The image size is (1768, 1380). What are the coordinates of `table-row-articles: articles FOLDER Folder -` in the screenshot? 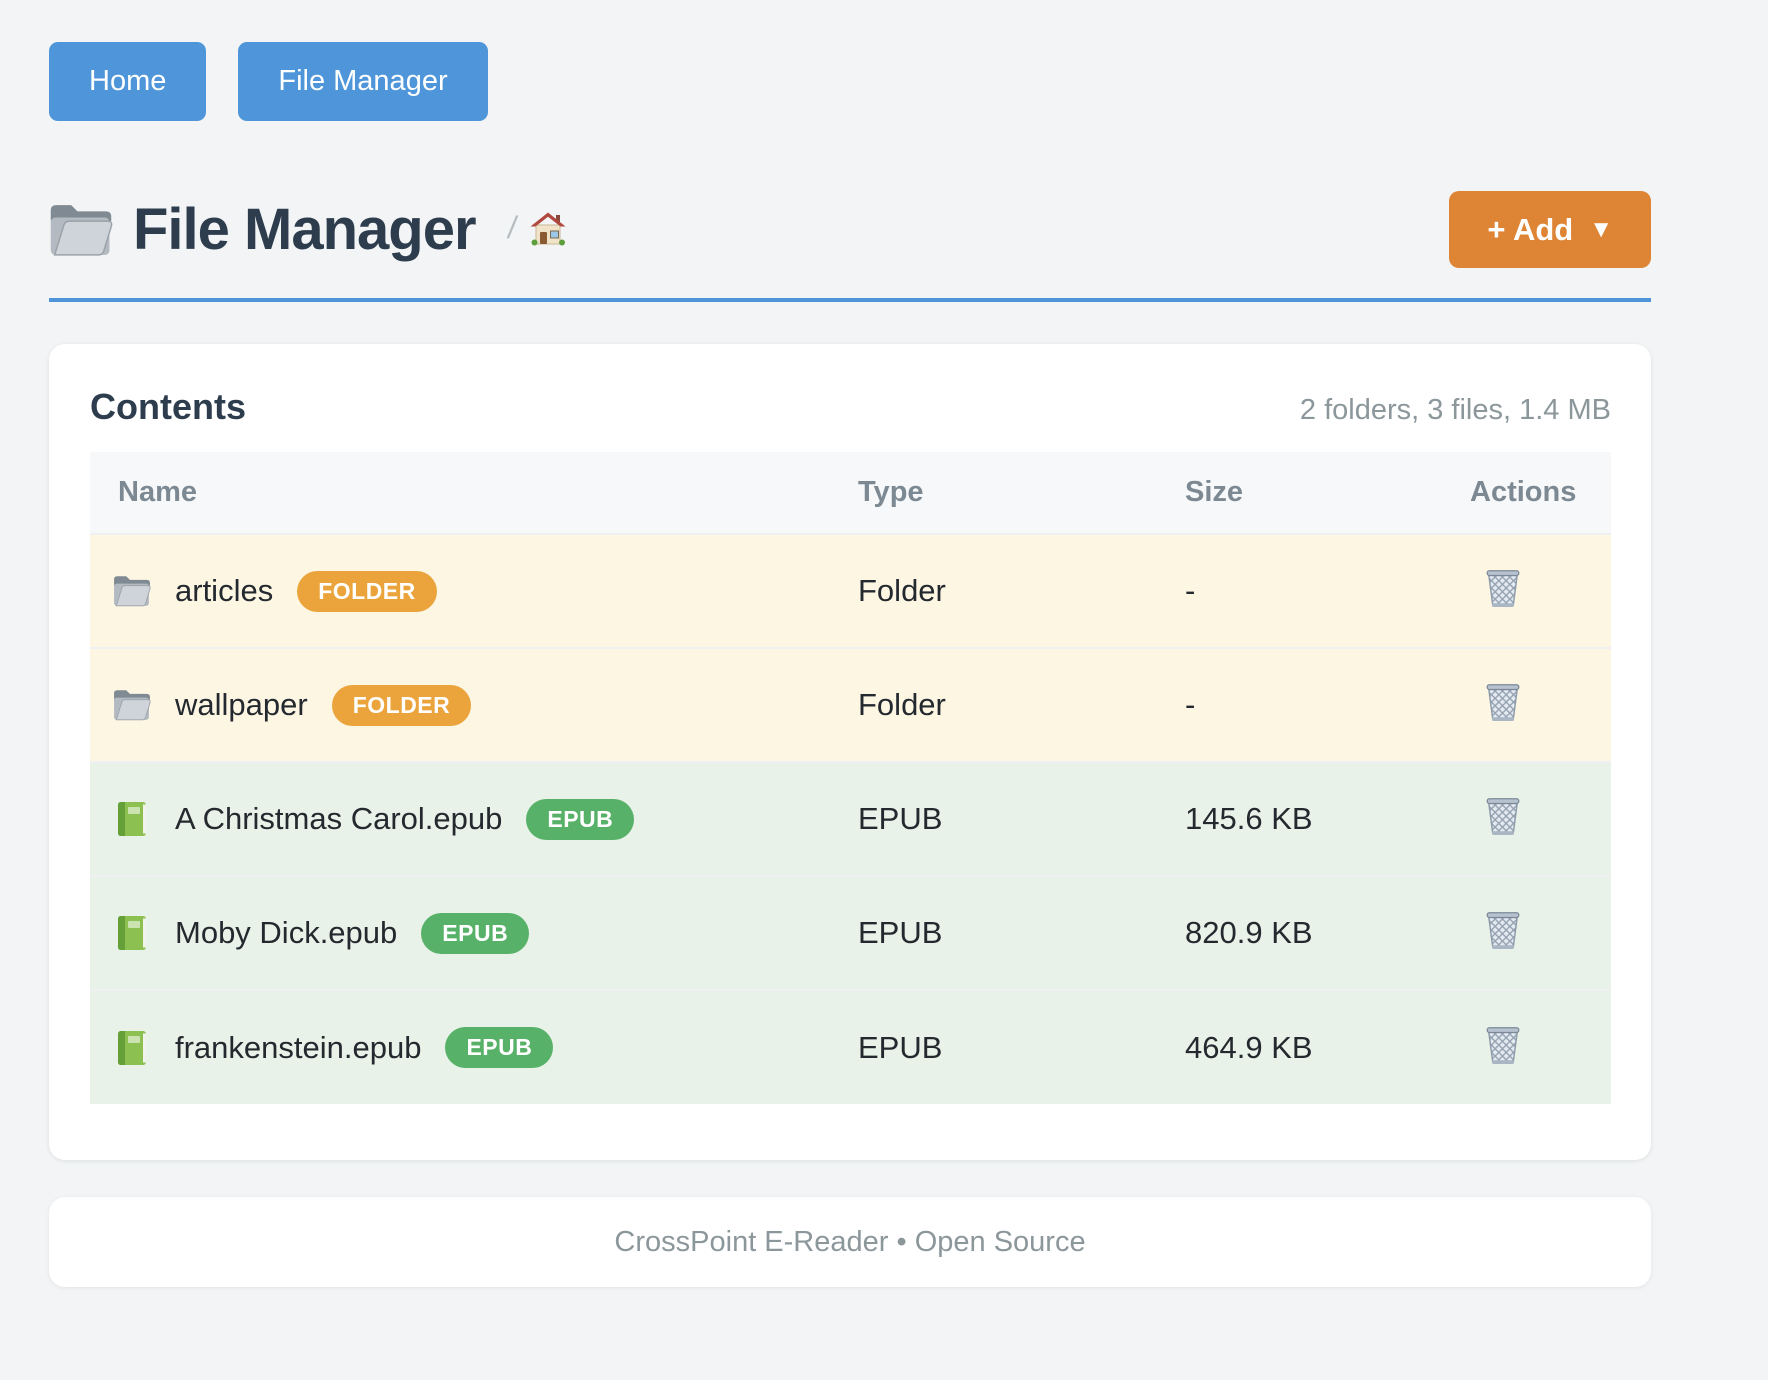 It's located at (850, 590).